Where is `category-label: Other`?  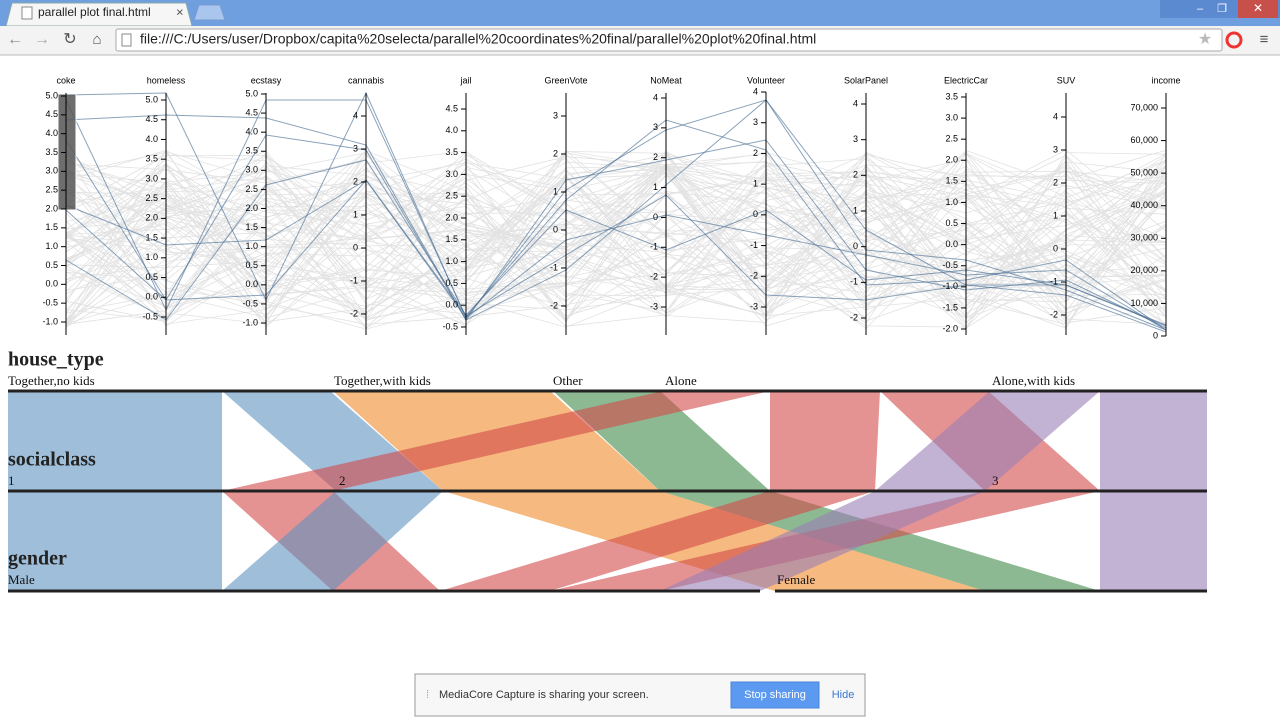 category-label: Other is located at coordinates (568, 380).